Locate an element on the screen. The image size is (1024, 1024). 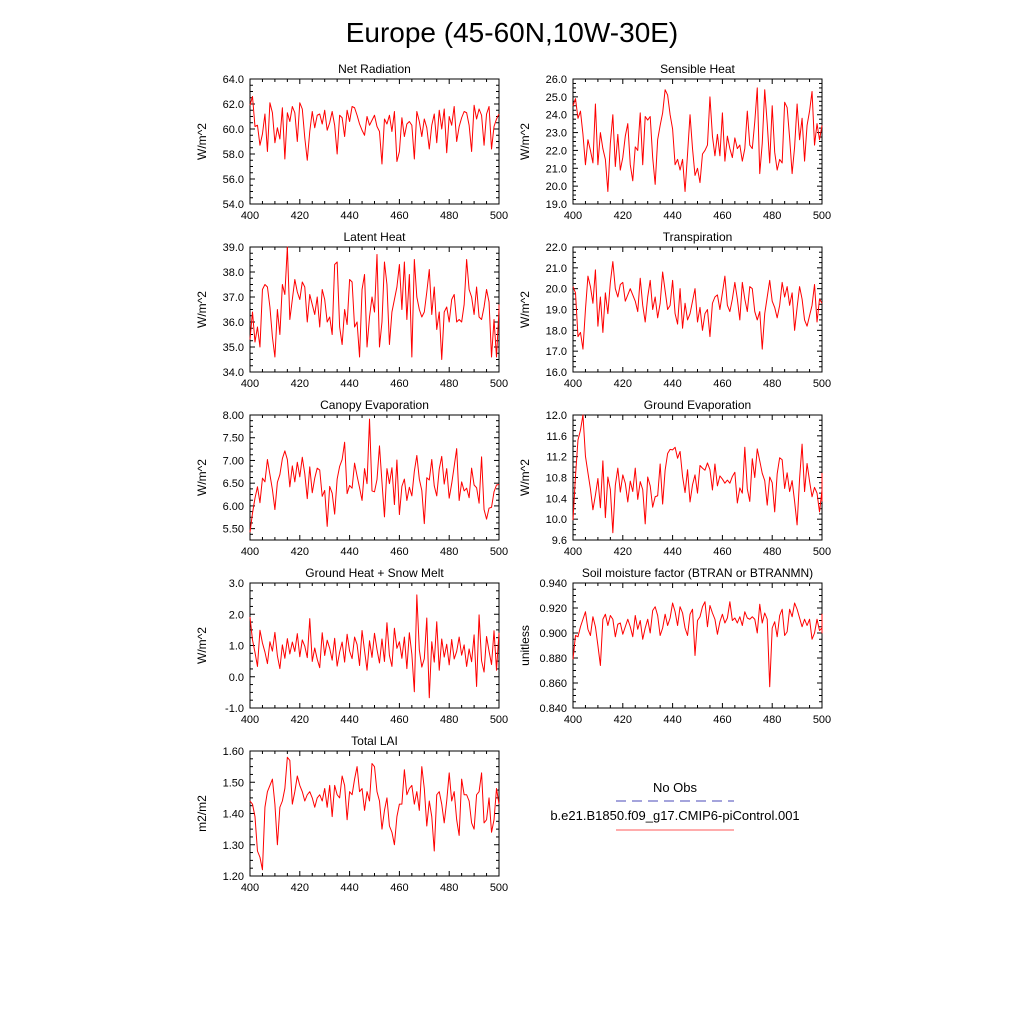
legend-case-label: b.e21.B1850.f09_g17.CMIP6-piControl.001 is located at coordinates (674, 815).